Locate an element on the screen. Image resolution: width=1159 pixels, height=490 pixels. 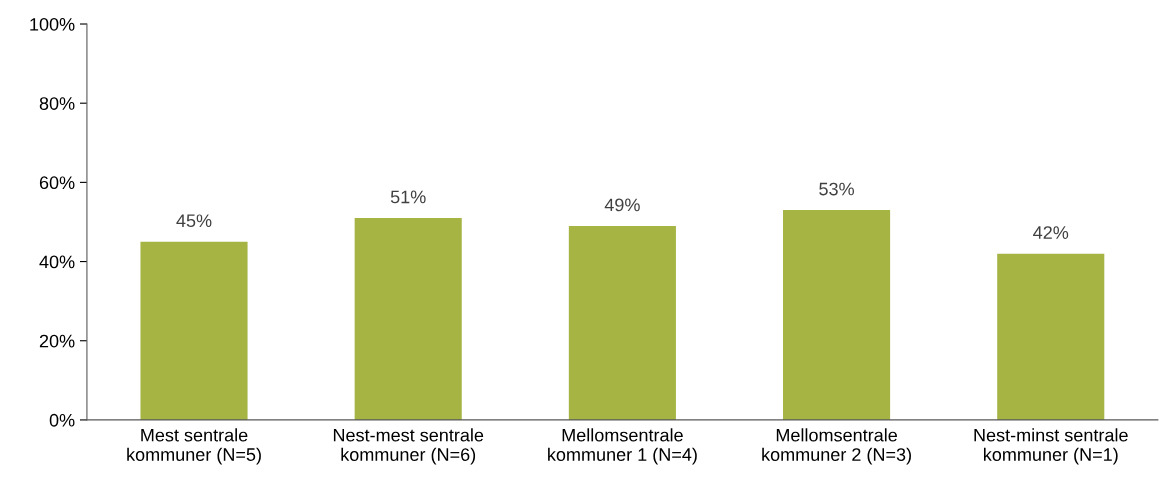
data-label: 51% is located at coordinates (408, 197).